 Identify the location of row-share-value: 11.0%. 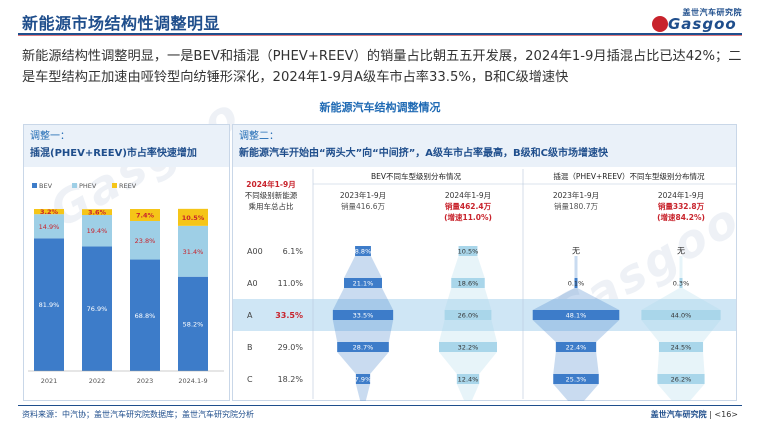
(291, 283).